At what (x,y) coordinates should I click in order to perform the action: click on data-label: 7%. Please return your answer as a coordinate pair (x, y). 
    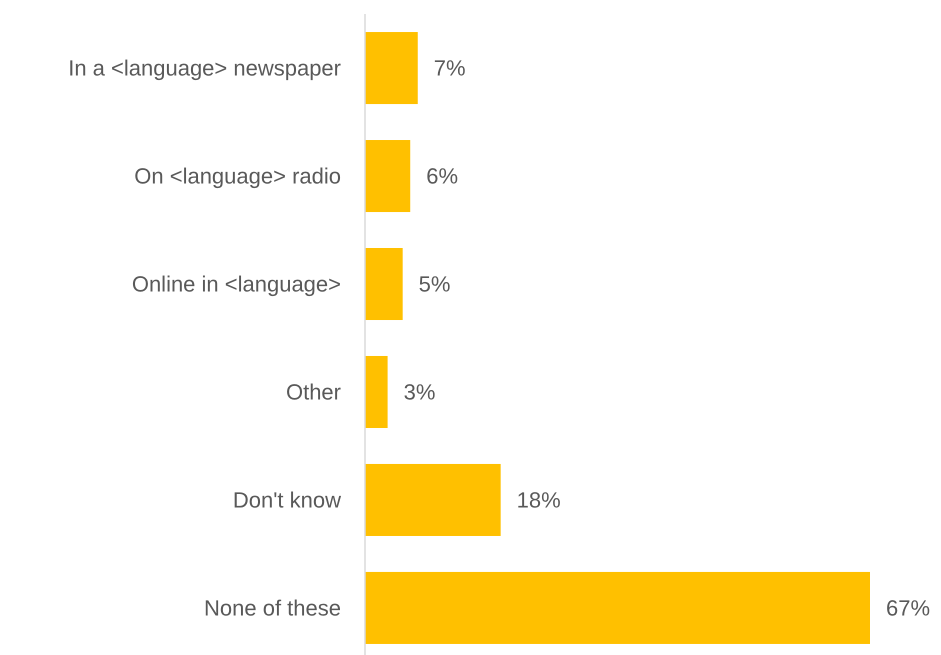
    Looking at the image, I should click on (450, 68).